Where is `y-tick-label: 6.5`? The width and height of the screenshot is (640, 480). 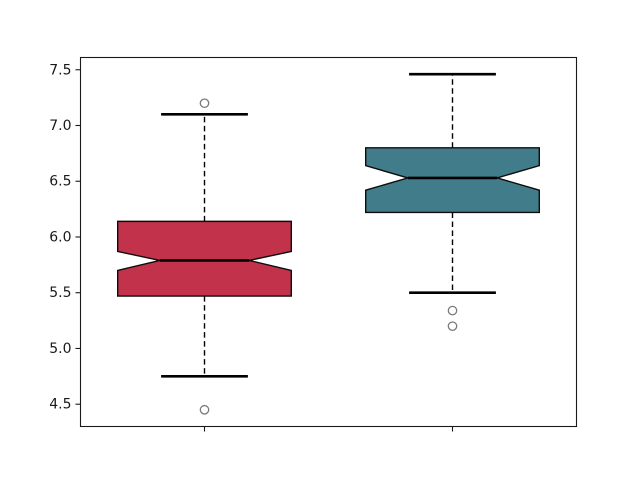
y-tick-label: 6.5 is located at coordinates (60, 182).